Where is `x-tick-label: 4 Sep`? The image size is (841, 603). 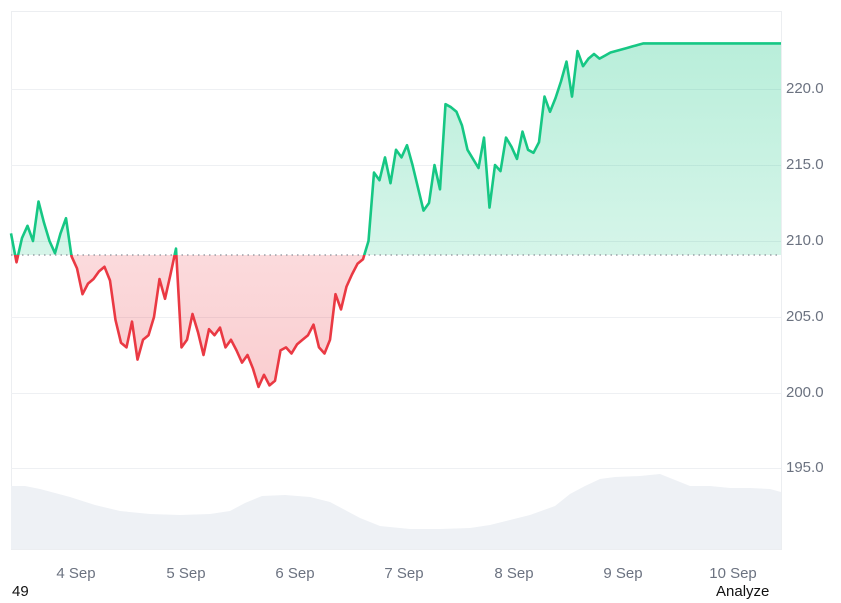
x-tick-label: 4 Sep is located at coordinates (76, 573).